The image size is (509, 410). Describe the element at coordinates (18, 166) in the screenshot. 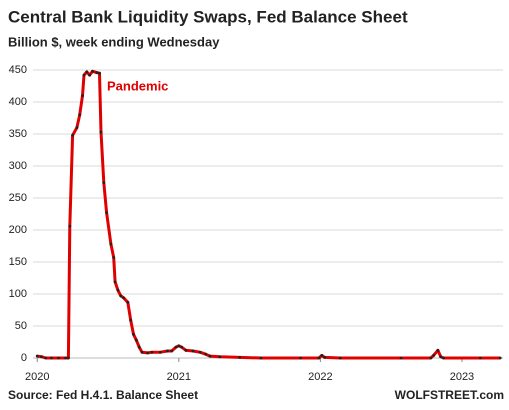

I see `y-tick-label: 300` at that location.